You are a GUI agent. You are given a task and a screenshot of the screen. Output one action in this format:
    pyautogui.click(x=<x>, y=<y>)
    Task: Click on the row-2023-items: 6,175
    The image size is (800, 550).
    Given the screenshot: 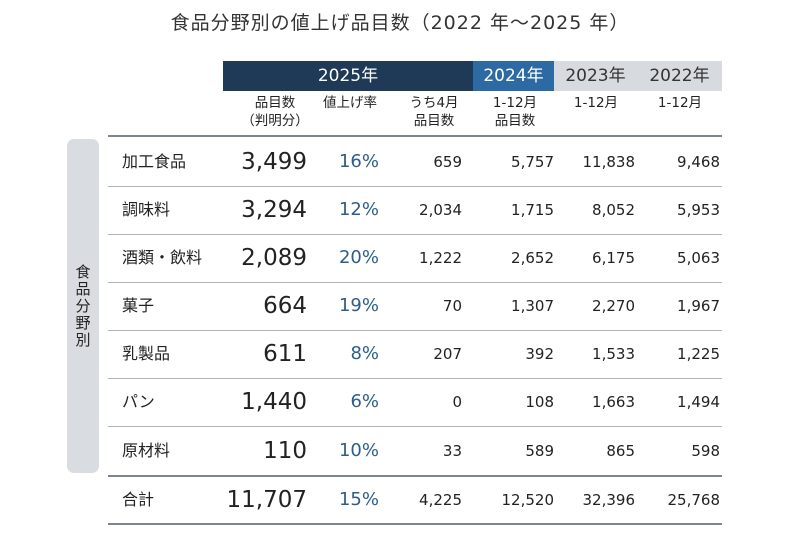 What is the action you would take?
    pyautogui.click(x=613, y=258)
    